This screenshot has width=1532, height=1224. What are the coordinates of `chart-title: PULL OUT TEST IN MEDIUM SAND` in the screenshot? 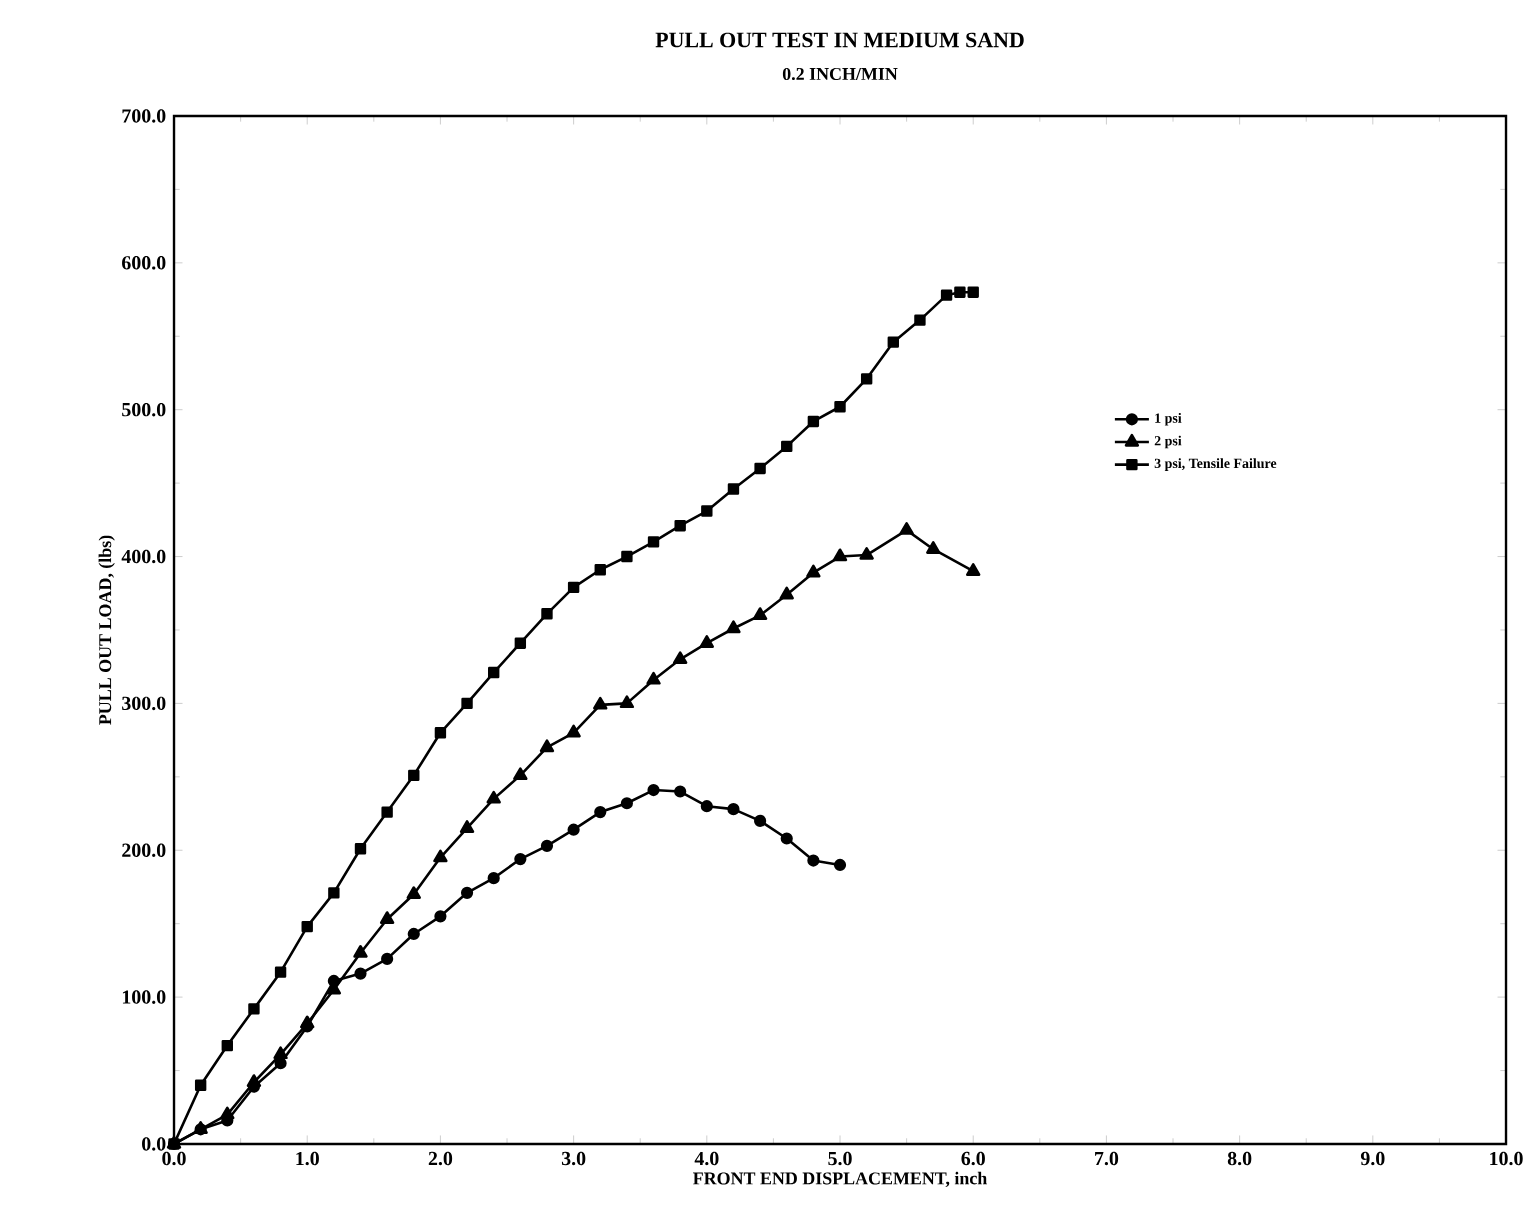 It's located at (839, 40).